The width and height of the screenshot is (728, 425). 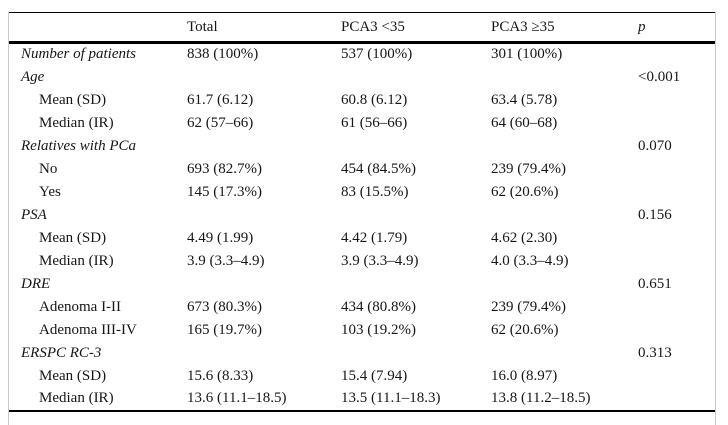 I want to click on table-row: DRE 0.651, so click(x=362, y=284).